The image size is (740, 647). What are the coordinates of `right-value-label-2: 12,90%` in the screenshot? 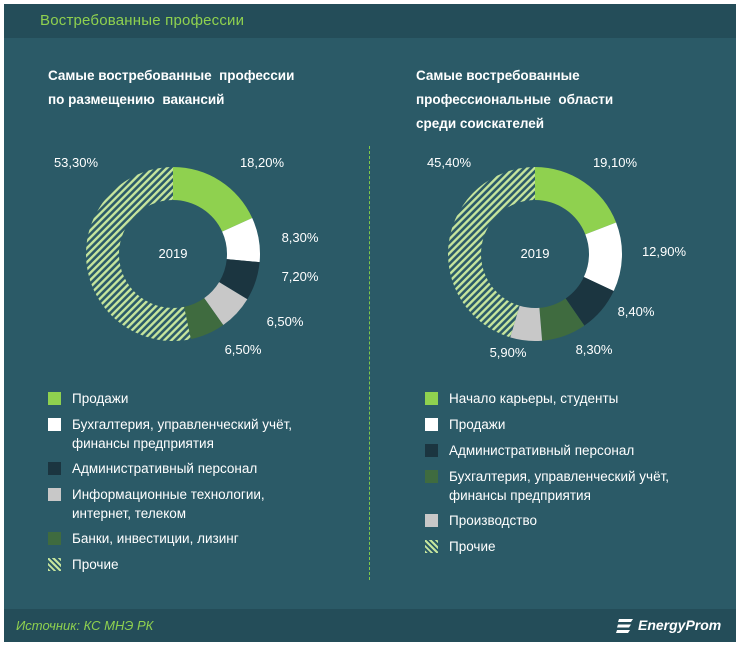 It's located at (664, 251).